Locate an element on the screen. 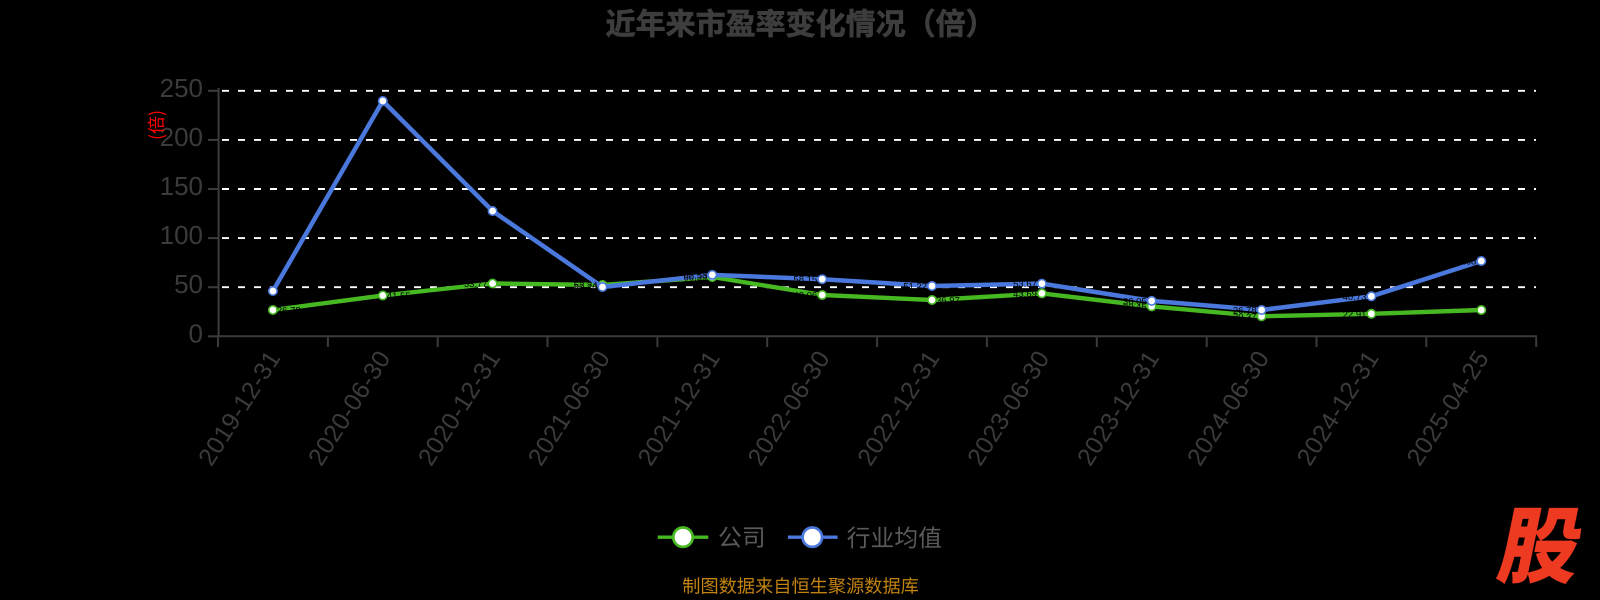 This screenshot has width=1600, height=600. svg-text: 127.60 is located at coordinates (473, 212).